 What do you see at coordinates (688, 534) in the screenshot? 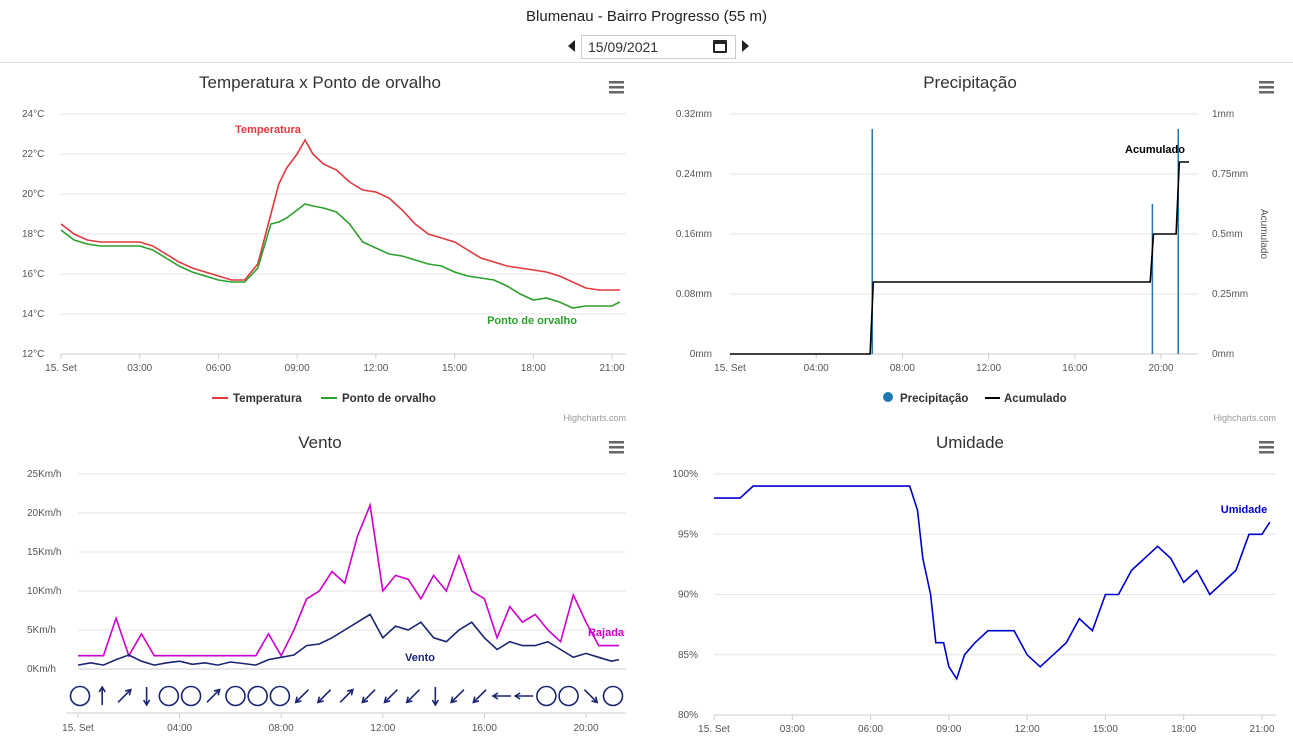
I see `y-tick-label: 95%` at bounding box center [688, 534].